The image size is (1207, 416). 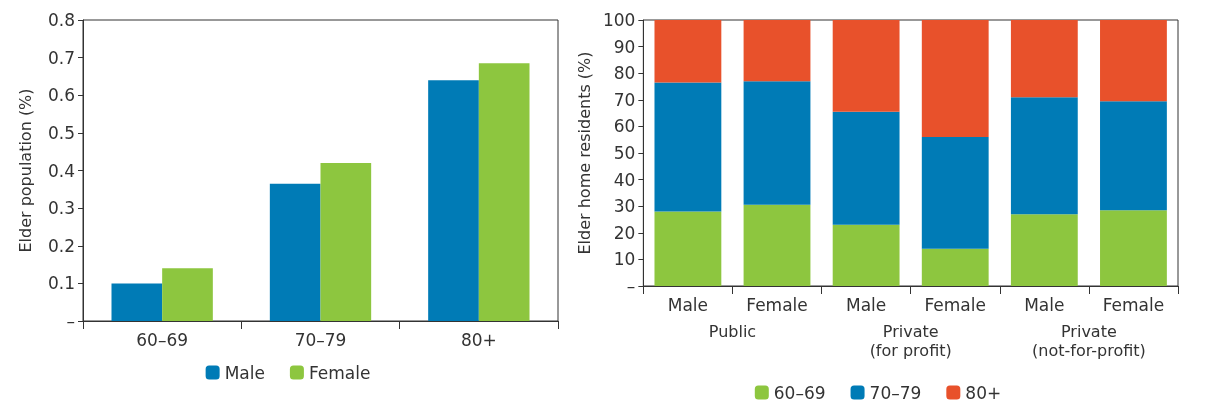 What do you see at coordinates (25, 170) in the screenshot?
I see `y-axis-title: Elder population (%)` at bounding box center [25, 170].